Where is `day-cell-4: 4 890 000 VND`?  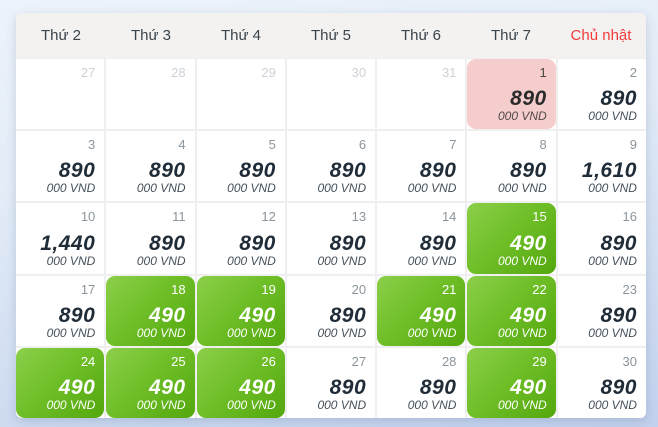 day-cell-4: 4 890 000 VND is located at coordinates (150, 166).